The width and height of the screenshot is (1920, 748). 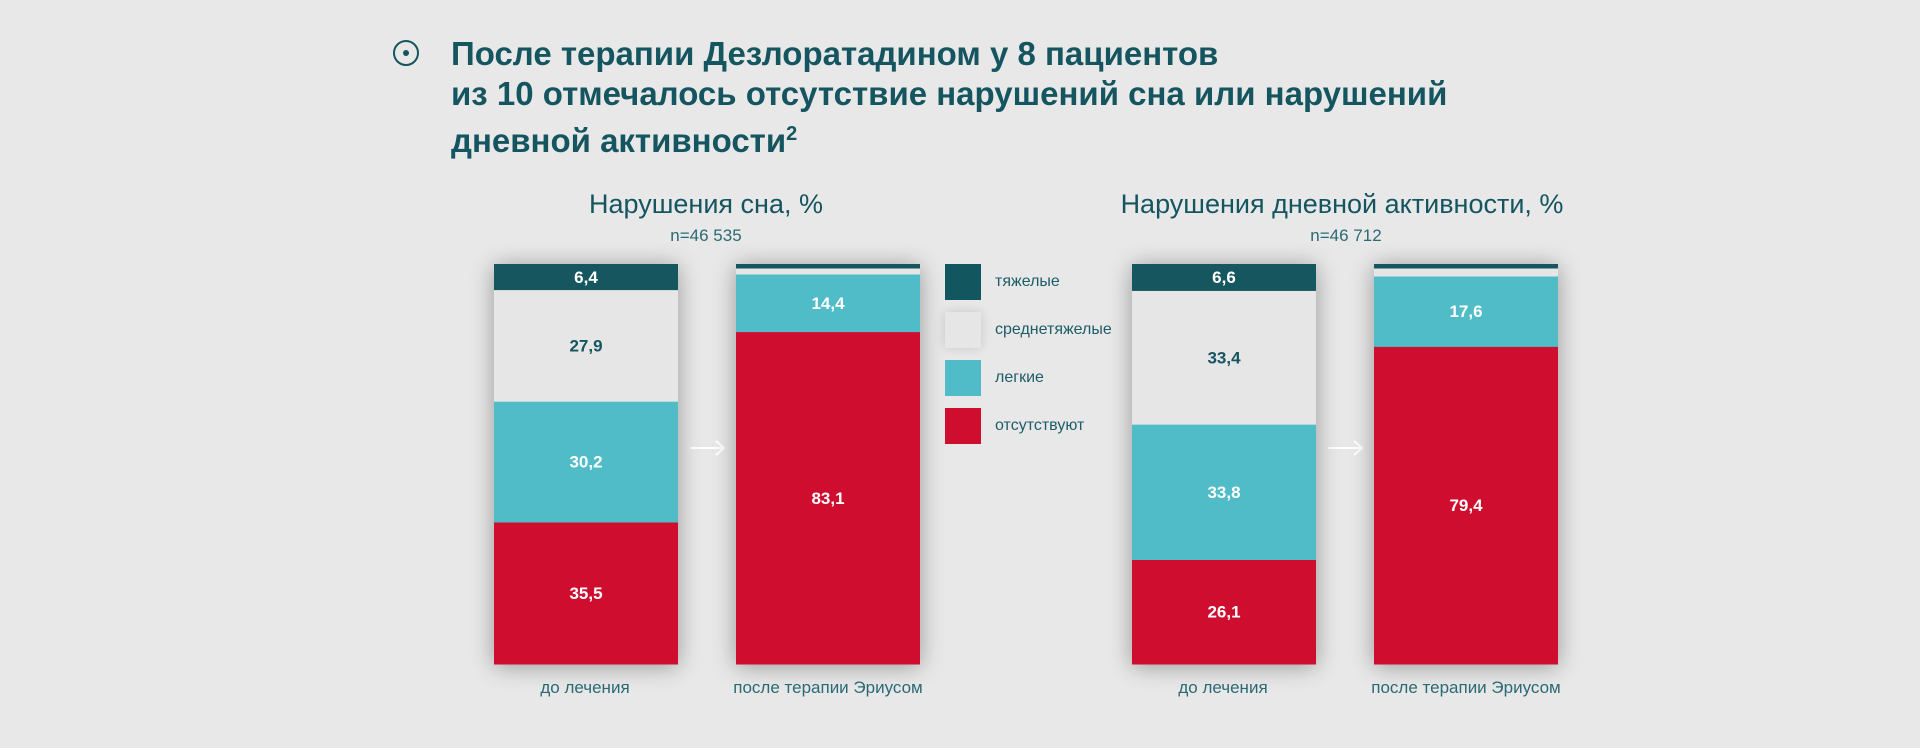 What do you see at coordinates (828, 266) in the screenshot?
I see `chart-1-bar-2-segment-severe` at bounding box center [828, 266].